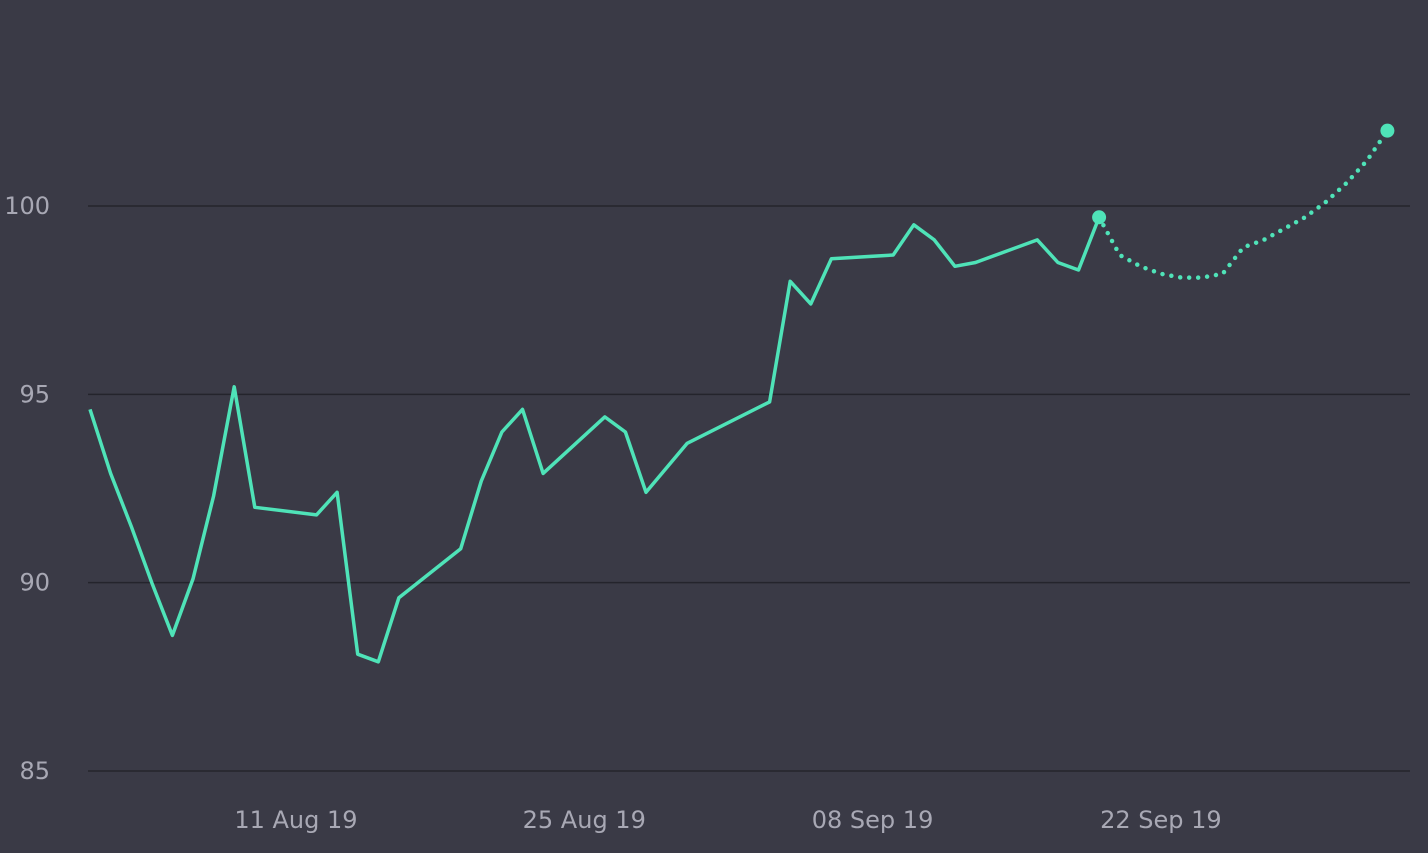 This screenshot has width=1428, height=853. I want to click on x-tick-label: 25 Aug 19, so click(584, 820).